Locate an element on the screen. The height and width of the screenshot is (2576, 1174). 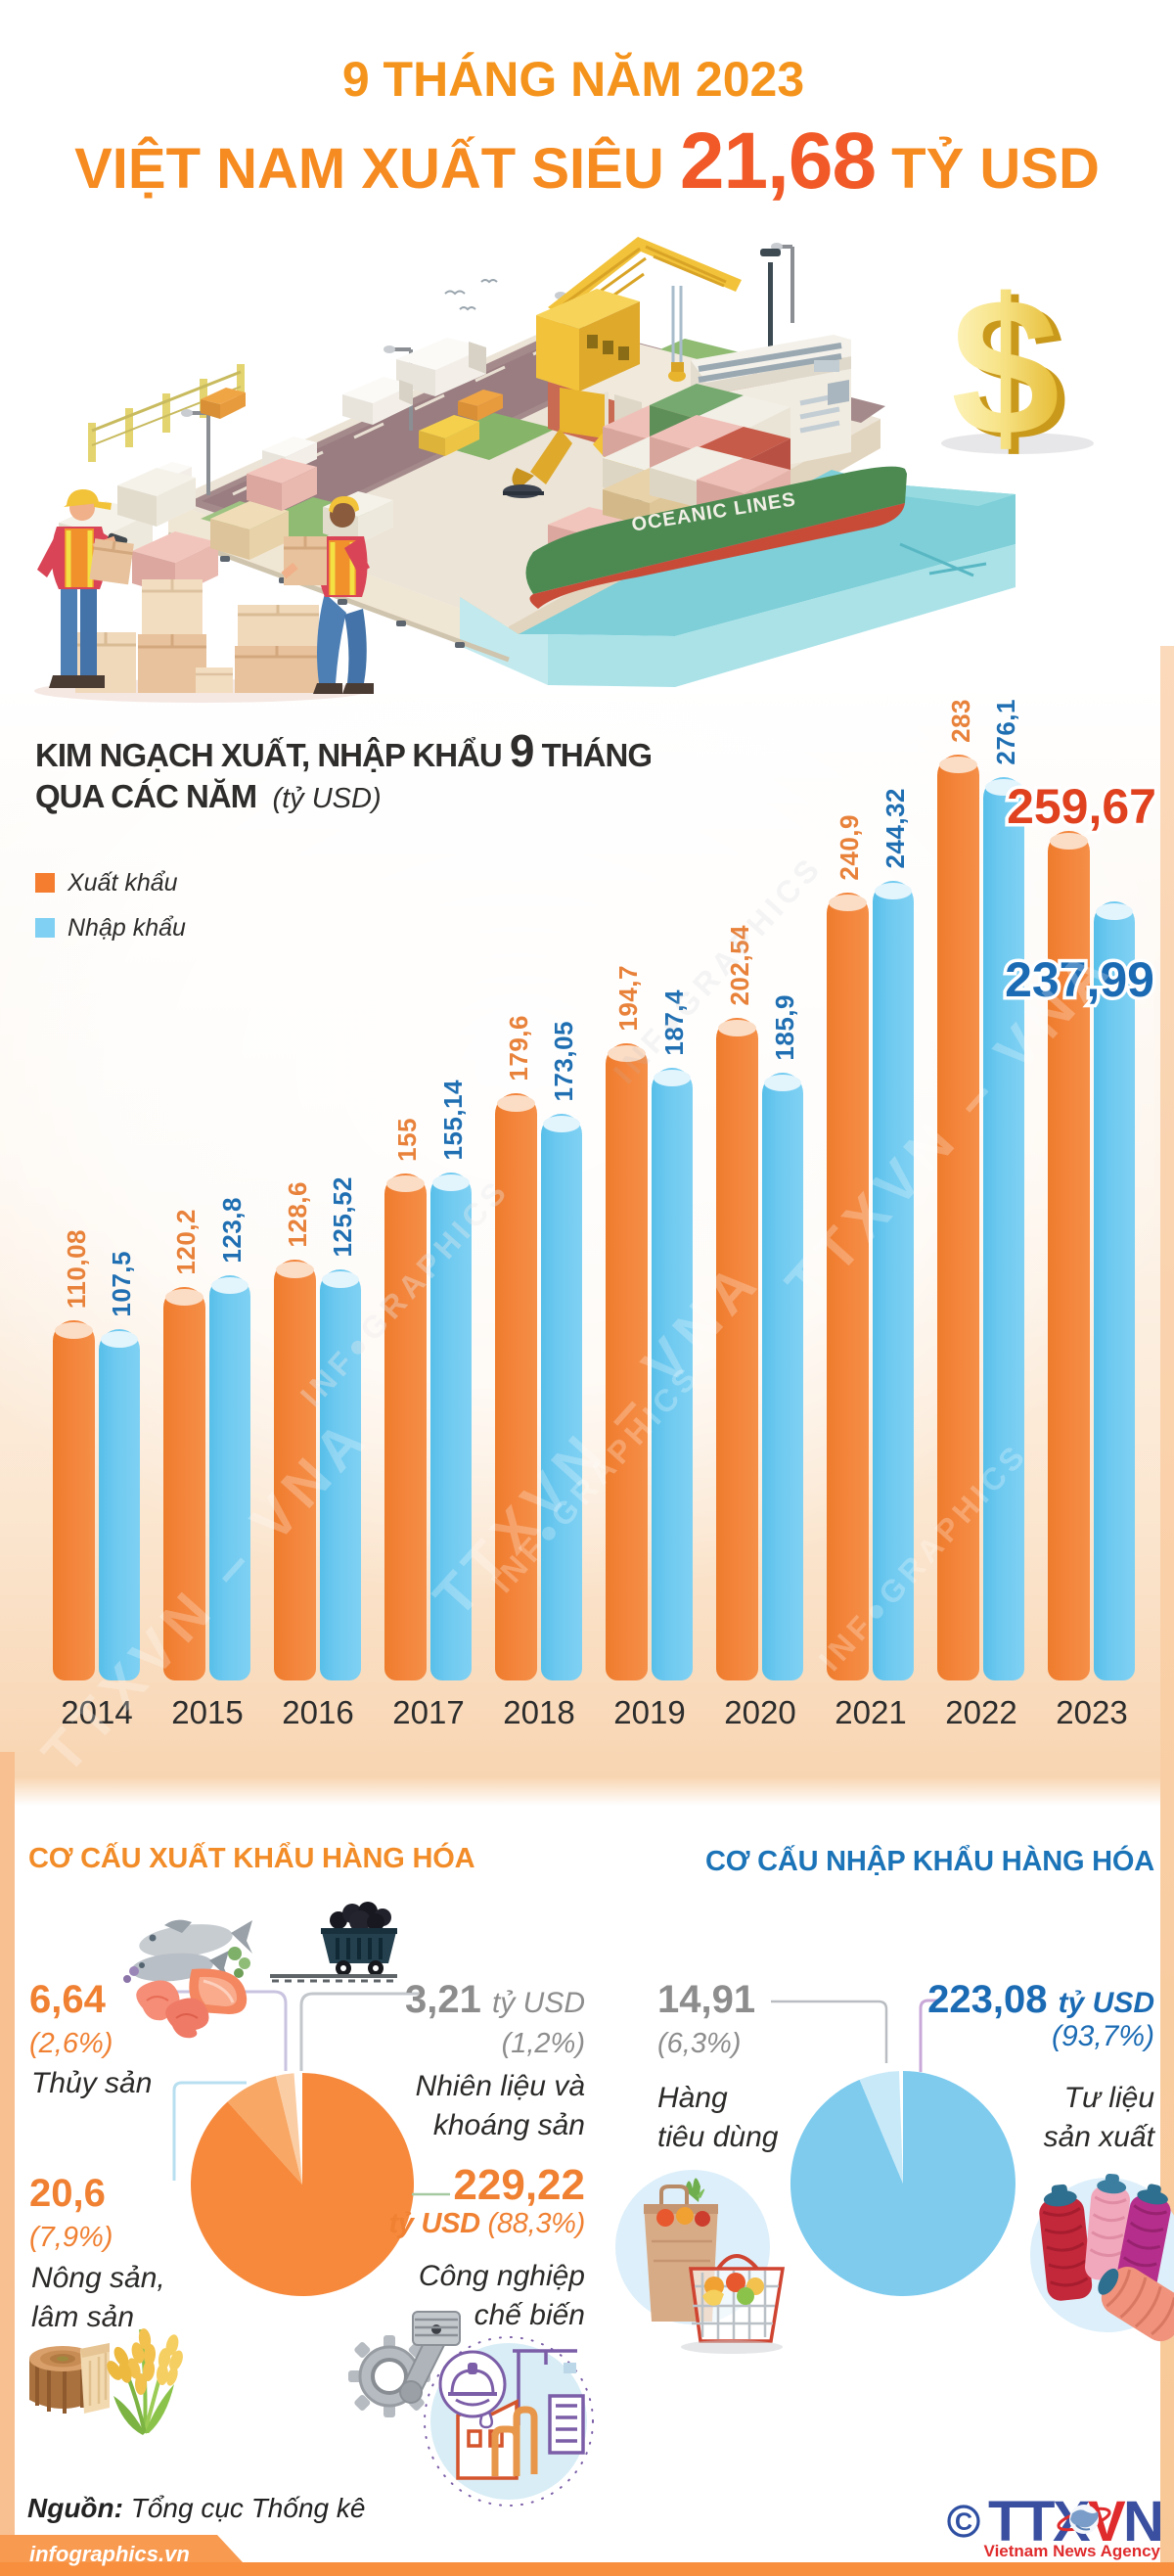
svg-text: C is located at coordinates (963, 2522).